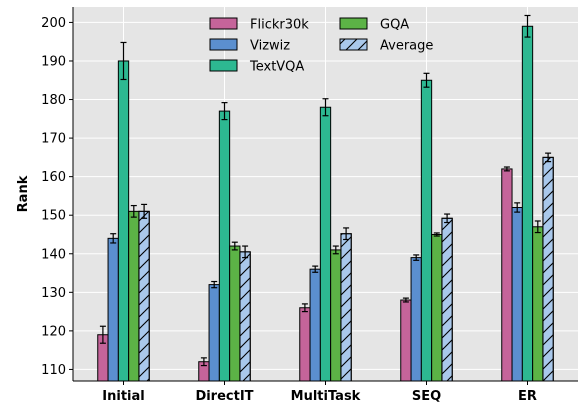 The image size is (587, 408). I want to click on legend: Flickr30k GQA Vizwiz Average TextVQA, so click(321, 46).